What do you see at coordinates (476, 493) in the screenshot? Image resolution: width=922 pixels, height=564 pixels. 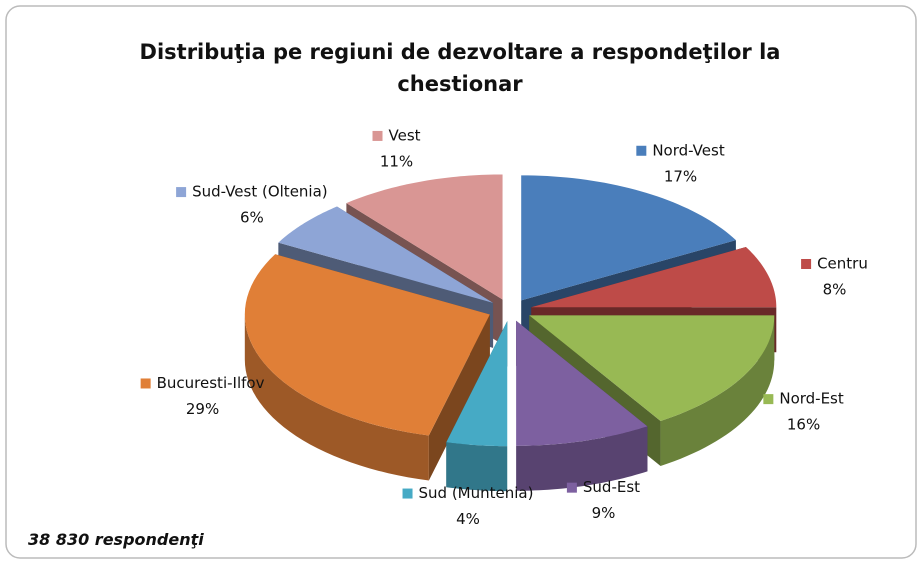 I see `legend-label: Sud (Muntenia)` at bounding box center [476, 493].